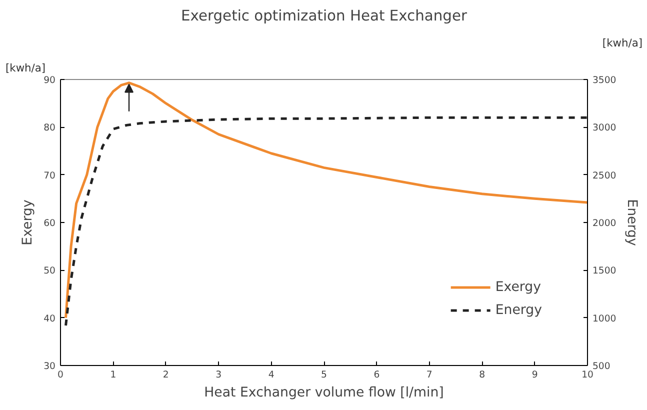 The height and width of the screenshot is (410, 647). I want to click on x-tick-label: 5, so click(324, 375).